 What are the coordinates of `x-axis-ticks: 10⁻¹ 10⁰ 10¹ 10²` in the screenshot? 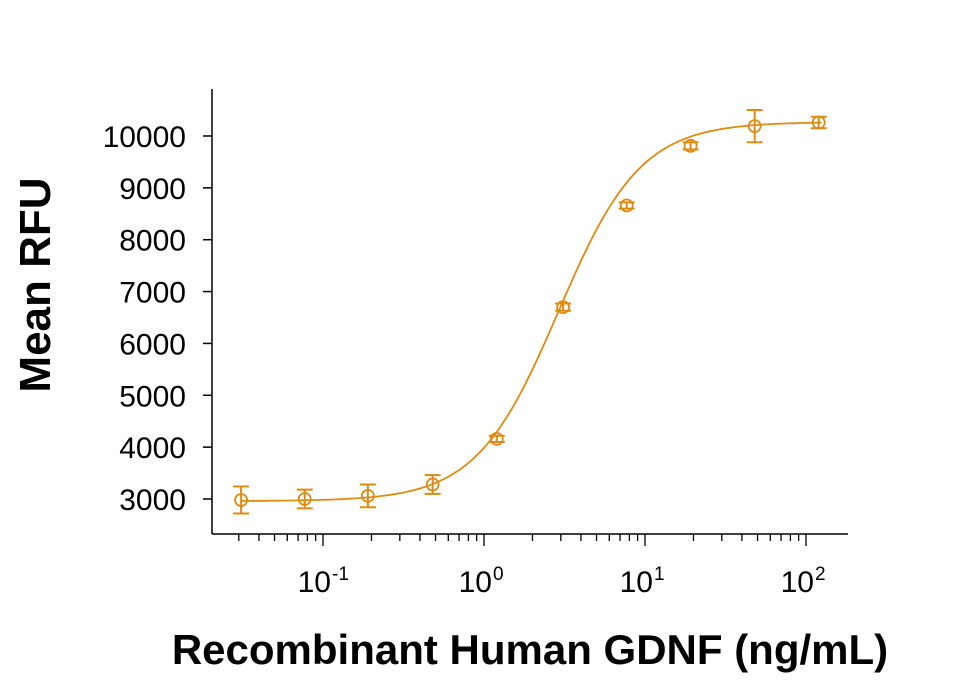 It's located at (532, 566).